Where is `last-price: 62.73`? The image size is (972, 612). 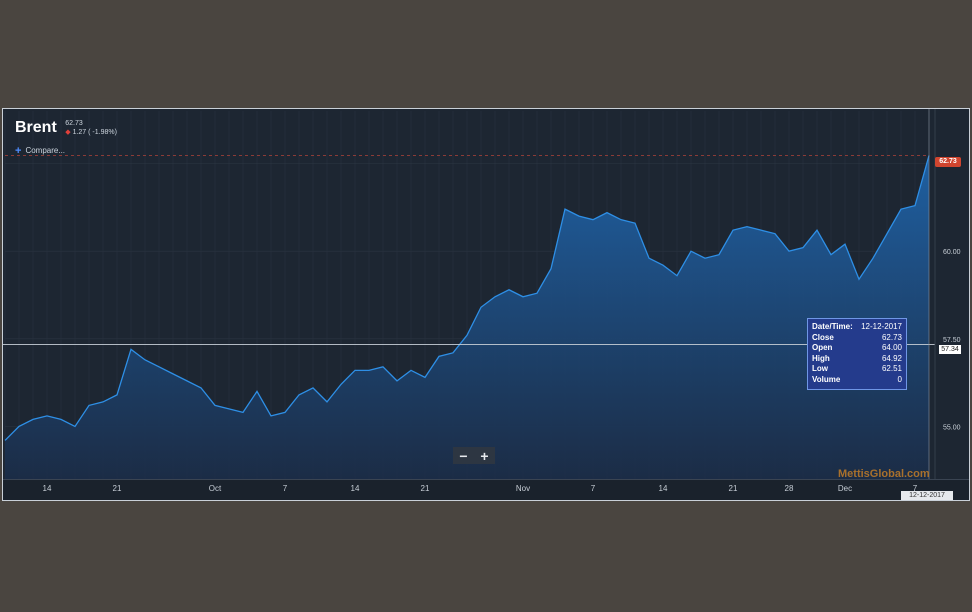 last-price: 62.73 is located at coordinates (74, 123).